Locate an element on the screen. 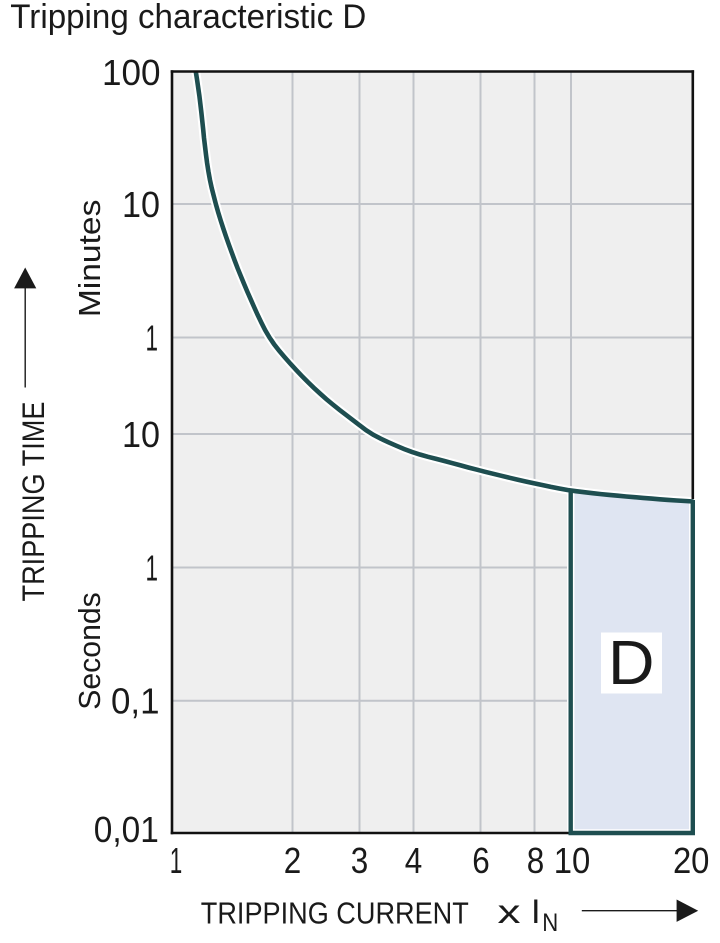 This screenshot has height=943, width=720. svg-text: TRIPPING CURRENT is located at coordinates (335, 913).